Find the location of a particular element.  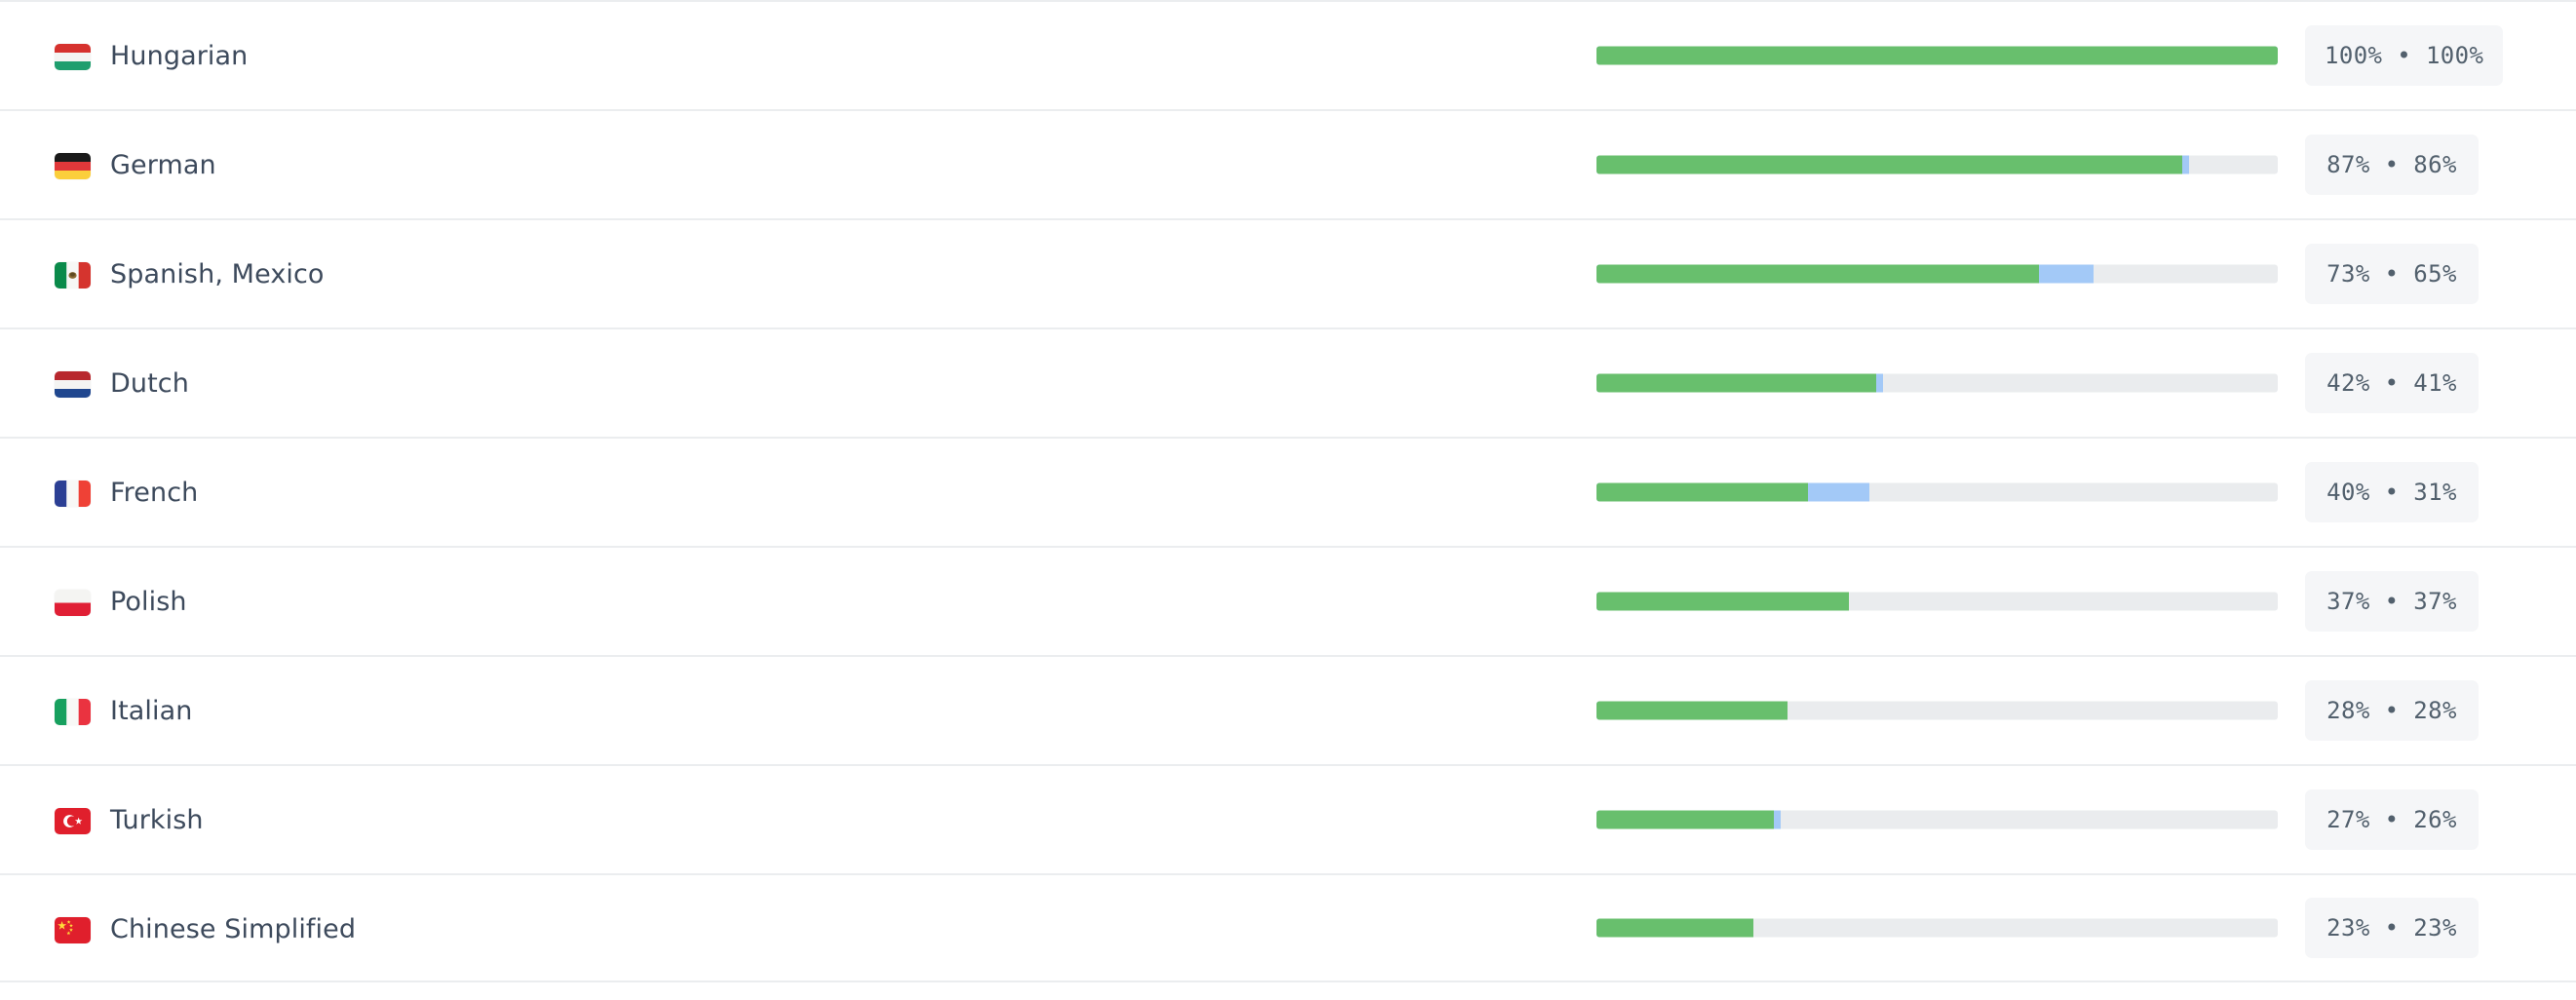

percent-badge-label: 73% • 65% is located at coordinates (2391, 274).